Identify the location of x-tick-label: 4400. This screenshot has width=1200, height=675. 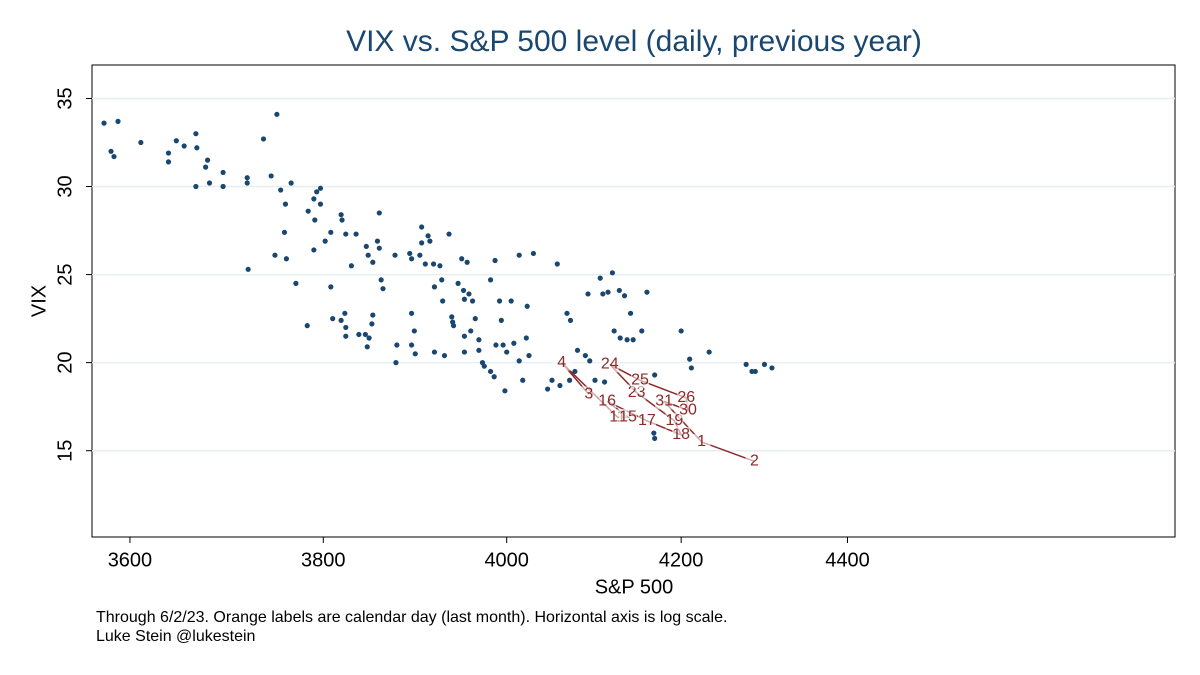
(847, 560).